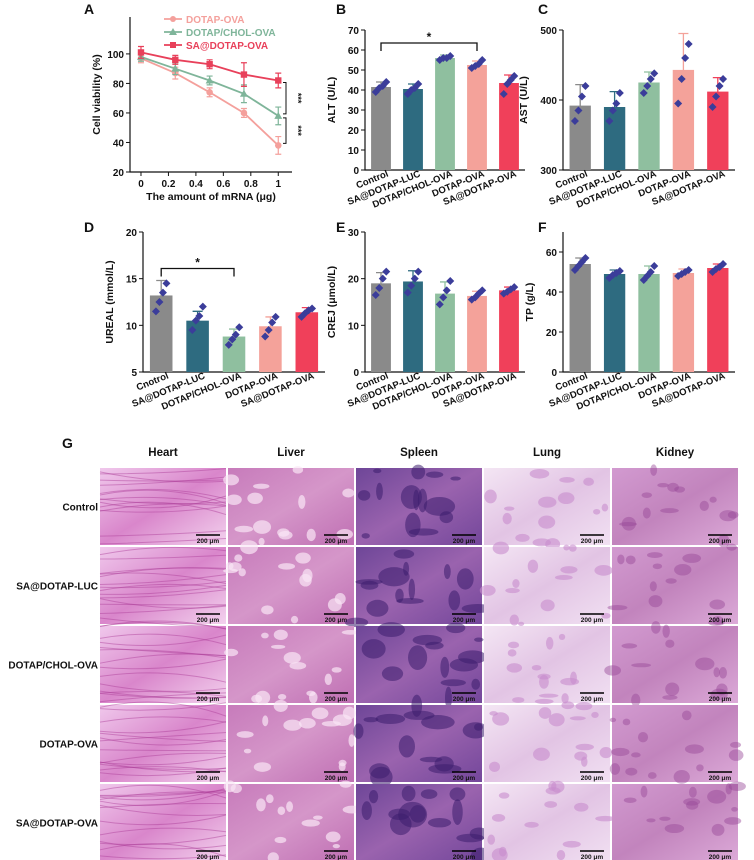 The width and height of the screenshot is (754, 860). What do you see at coordinates (53, 666) in the screenshot?
I see `row-label: DOTAP/CHOL-OVA` at bounding box center [53, 666].